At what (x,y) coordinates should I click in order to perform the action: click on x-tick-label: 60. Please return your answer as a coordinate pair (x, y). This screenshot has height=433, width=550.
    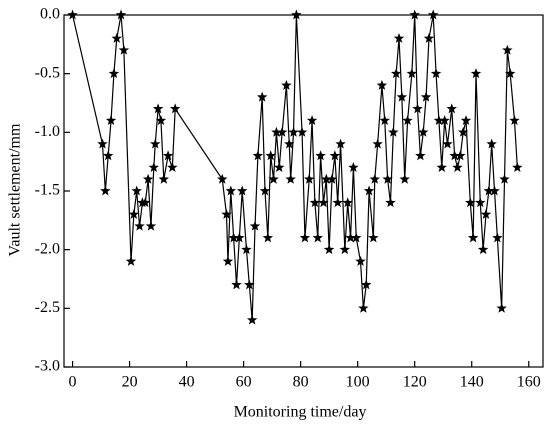
    Looking at the image, I should click on (244, 382).